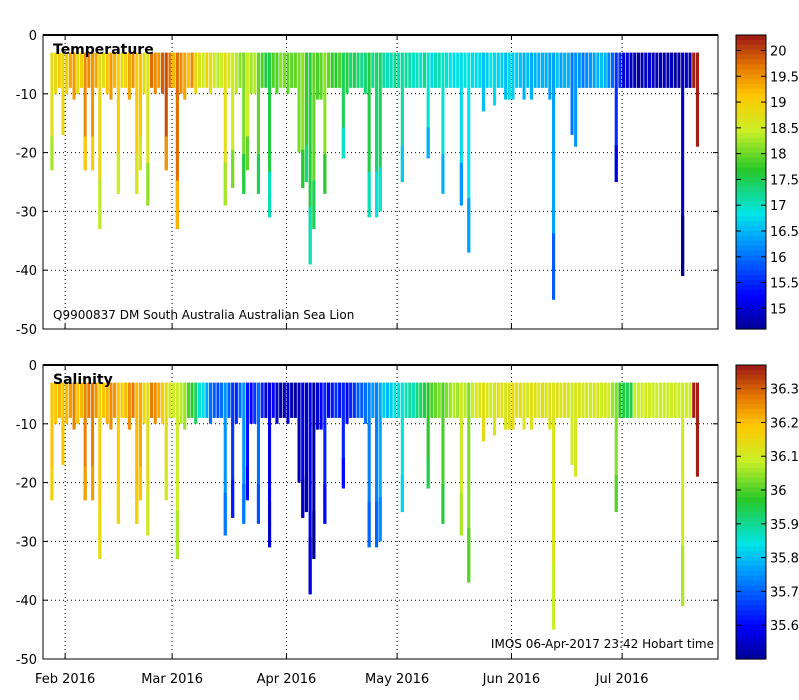 This screenshot has height=700, width=799. Describe the element at coordinates (26, 154) in the screenshot. I see `y-tick-label: -20` at that location.